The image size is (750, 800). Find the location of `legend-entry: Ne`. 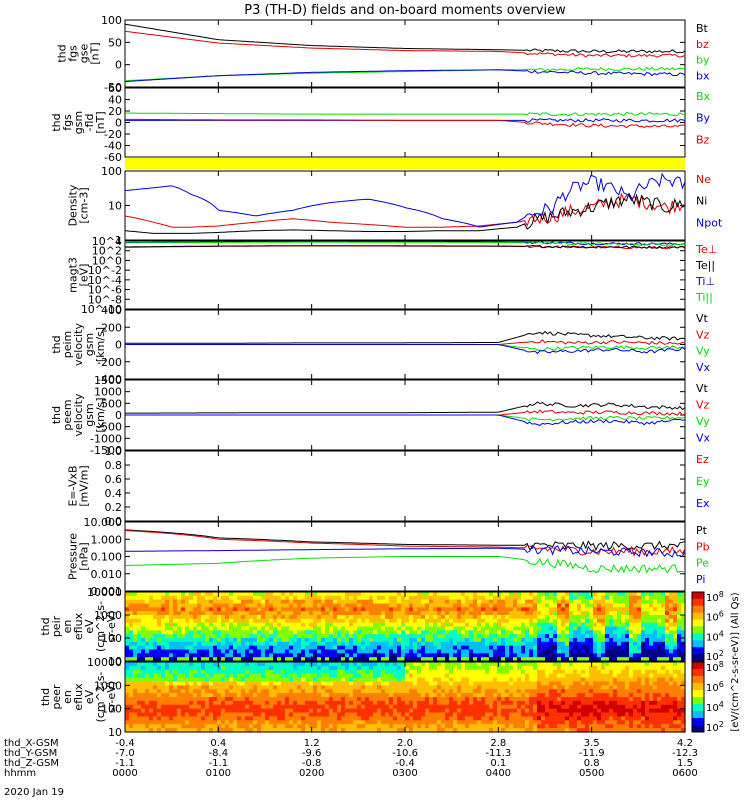

legend-entry: Ne is located at coordinates (703, 179).